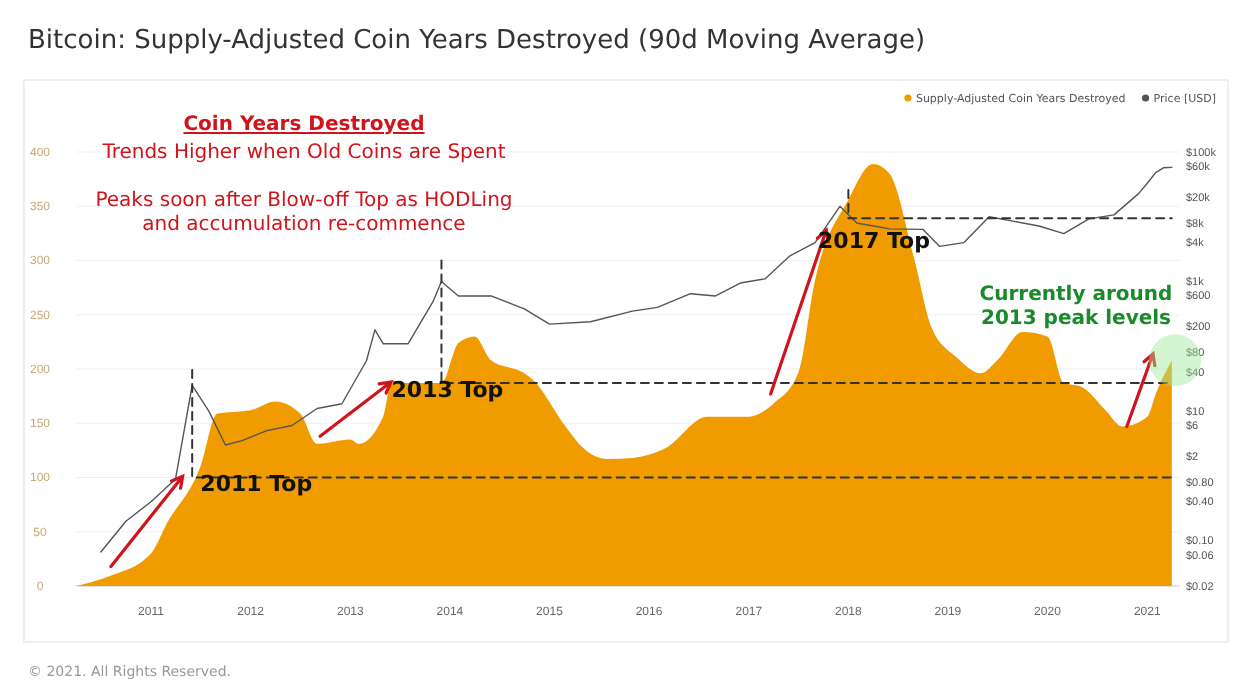  What do you see at coordinates (304, 213) in the screenshot?
I see `annotation: Peaks soon after Blow-off Top as HODLing and accumulation re-commence` at bounding box center [304, 213].